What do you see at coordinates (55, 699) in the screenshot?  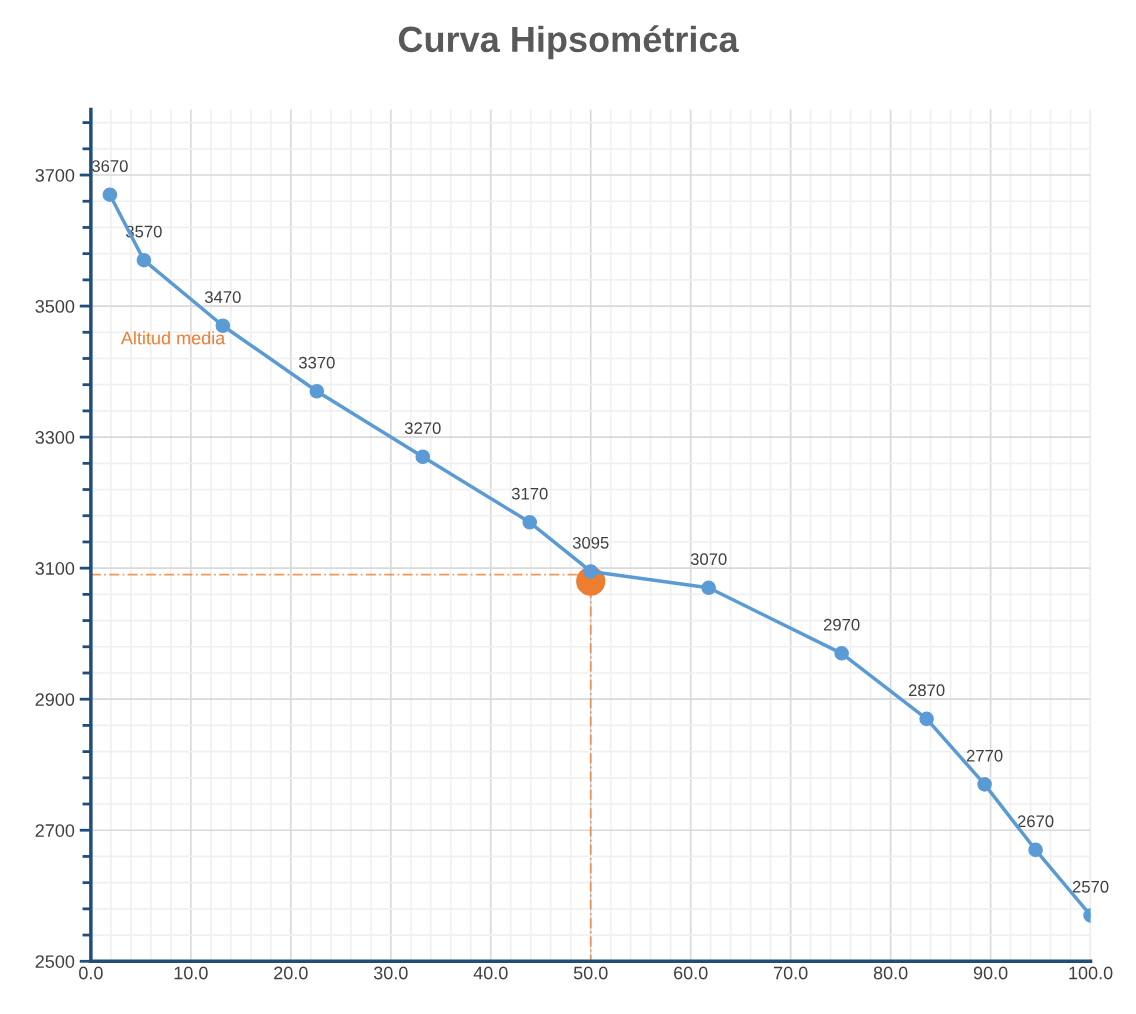 I see `y-tick-label: 2900` at bounding box center [55, 699].